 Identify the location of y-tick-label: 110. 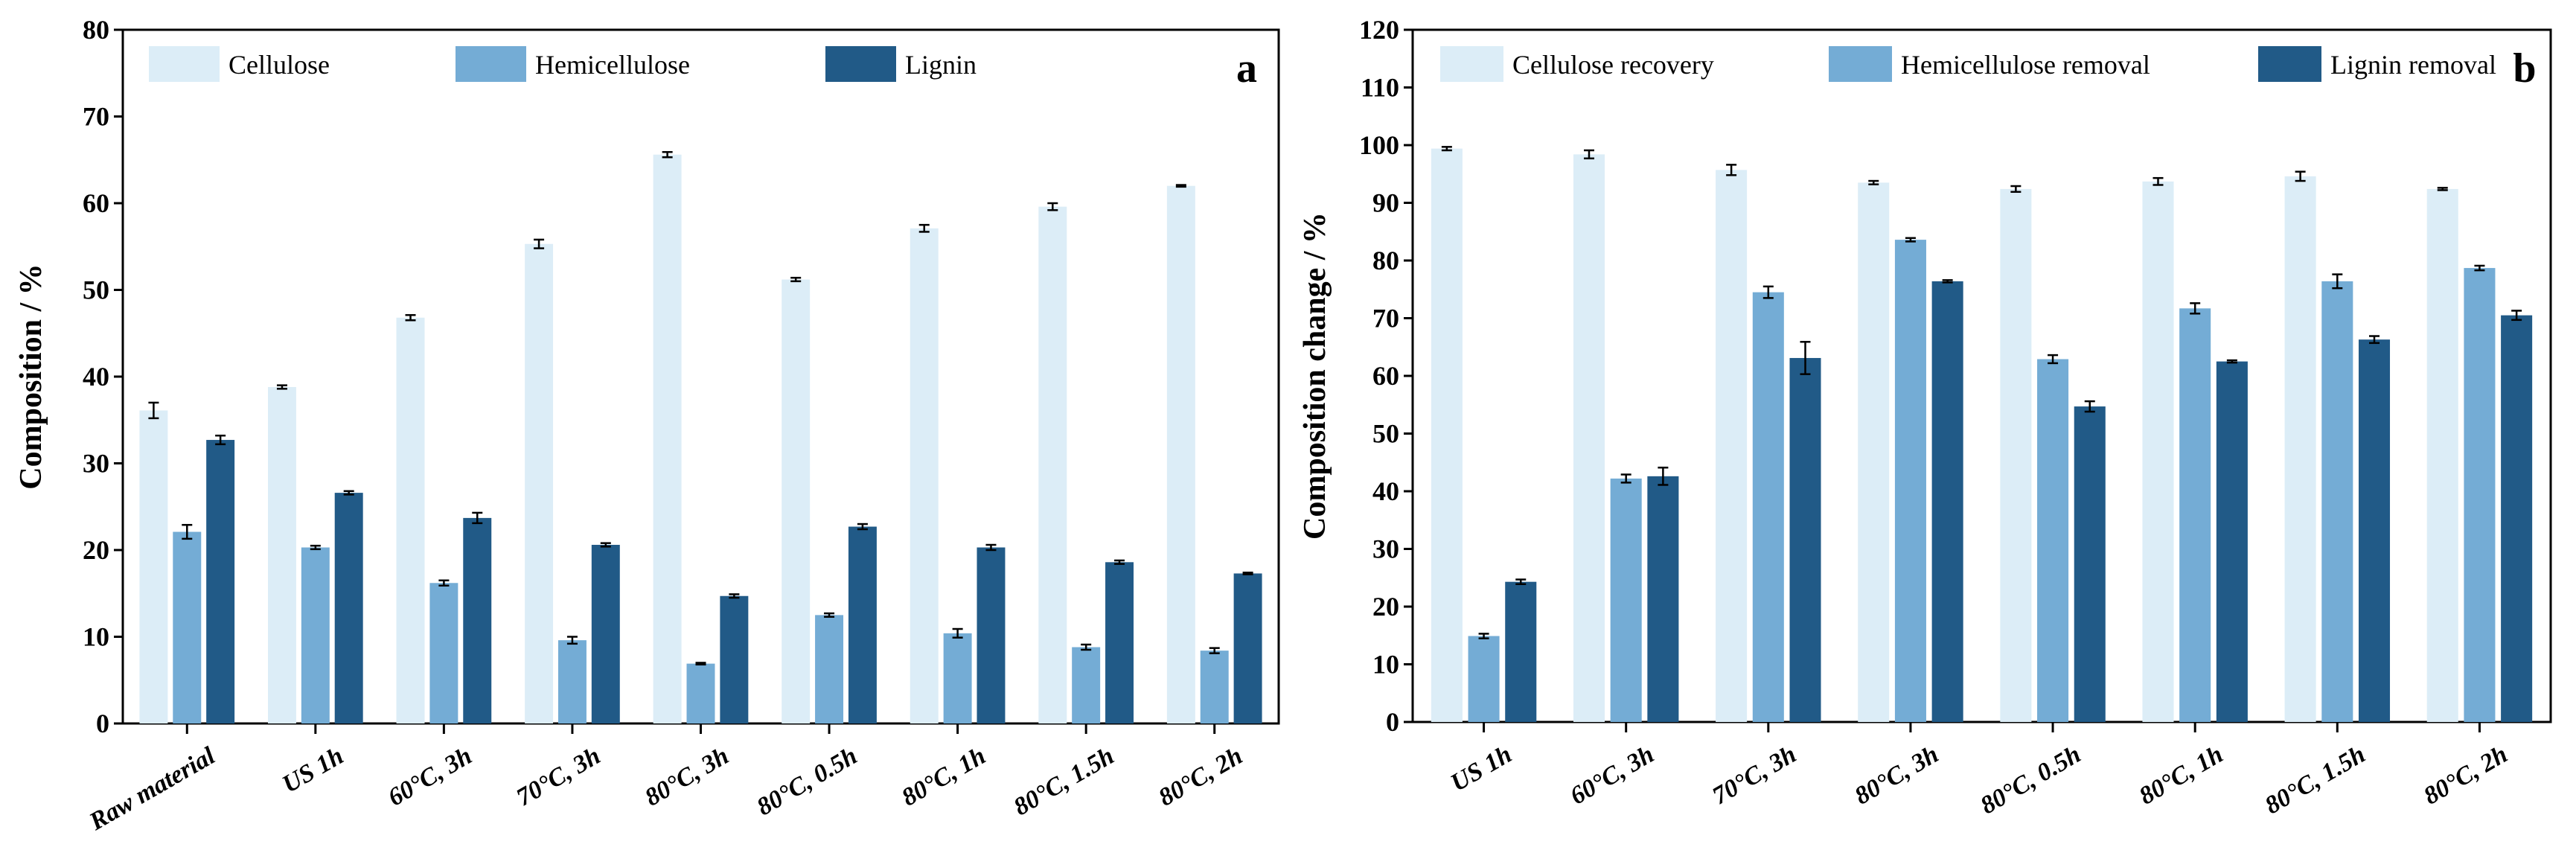
(1380, 88).